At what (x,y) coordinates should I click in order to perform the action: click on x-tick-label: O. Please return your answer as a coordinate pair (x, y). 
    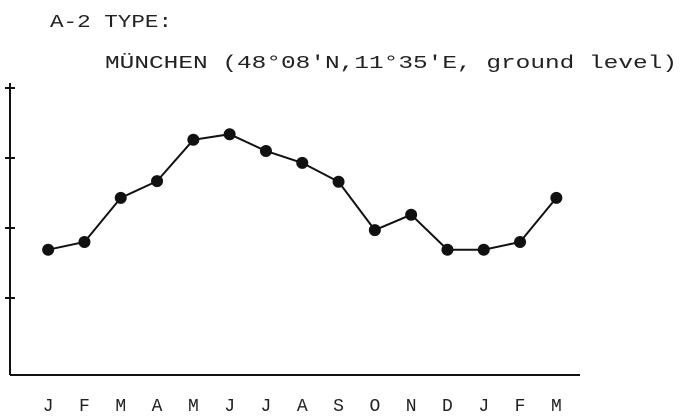
    Looking at the image, I should click on (374, 406).